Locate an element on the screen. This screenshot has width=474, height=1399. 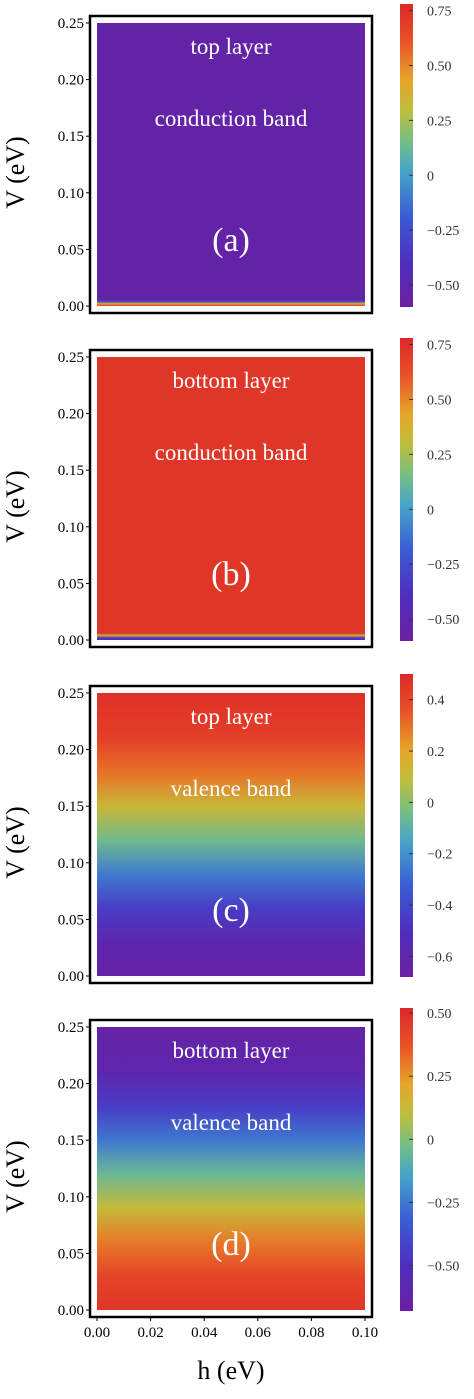
x-axis-title: h (eV) is located at coordinates (230, 1370).